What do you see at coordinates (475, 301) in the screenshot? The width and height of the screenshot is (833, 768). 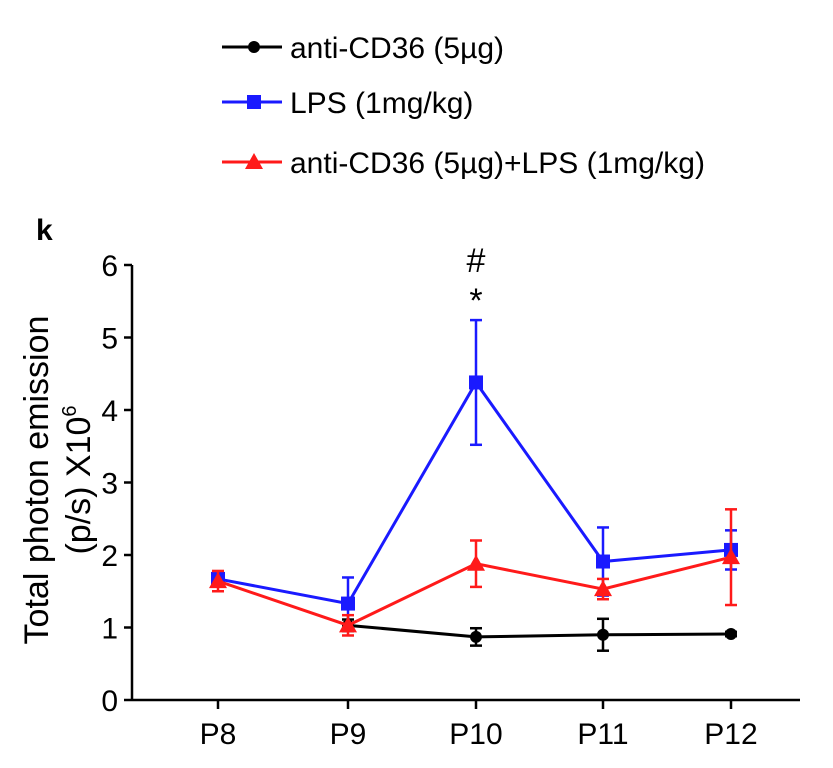 I see `significance-star: *` at bounding box center [475, 301].